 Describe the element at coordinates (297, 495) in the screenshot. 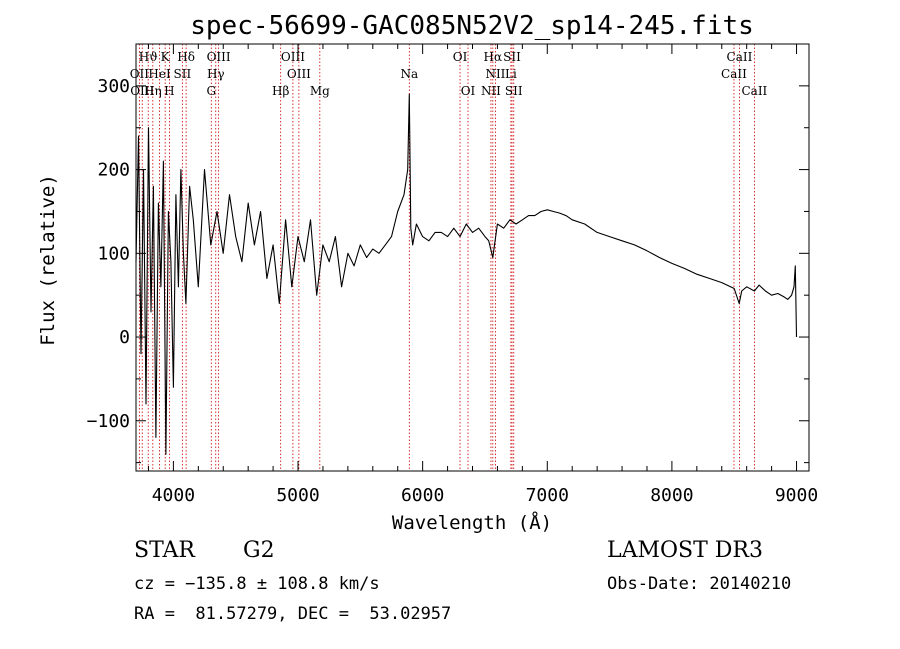

I see `x-tick-label: 5000` at that location.